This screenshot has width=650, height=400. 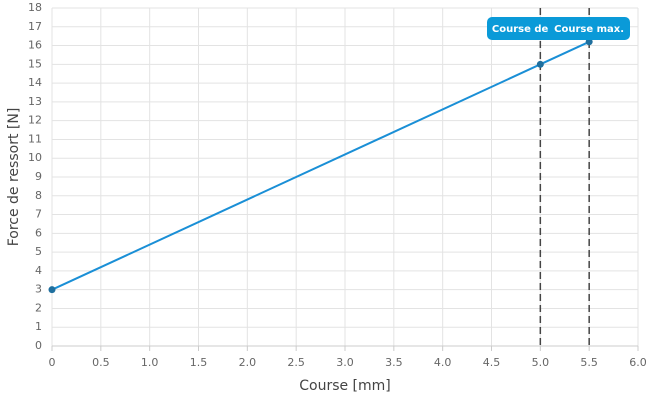 What do you see at coordinates (38, 326) in the screenshot?
I see `y-tick-label: 1` at bounding box center [38, 326].